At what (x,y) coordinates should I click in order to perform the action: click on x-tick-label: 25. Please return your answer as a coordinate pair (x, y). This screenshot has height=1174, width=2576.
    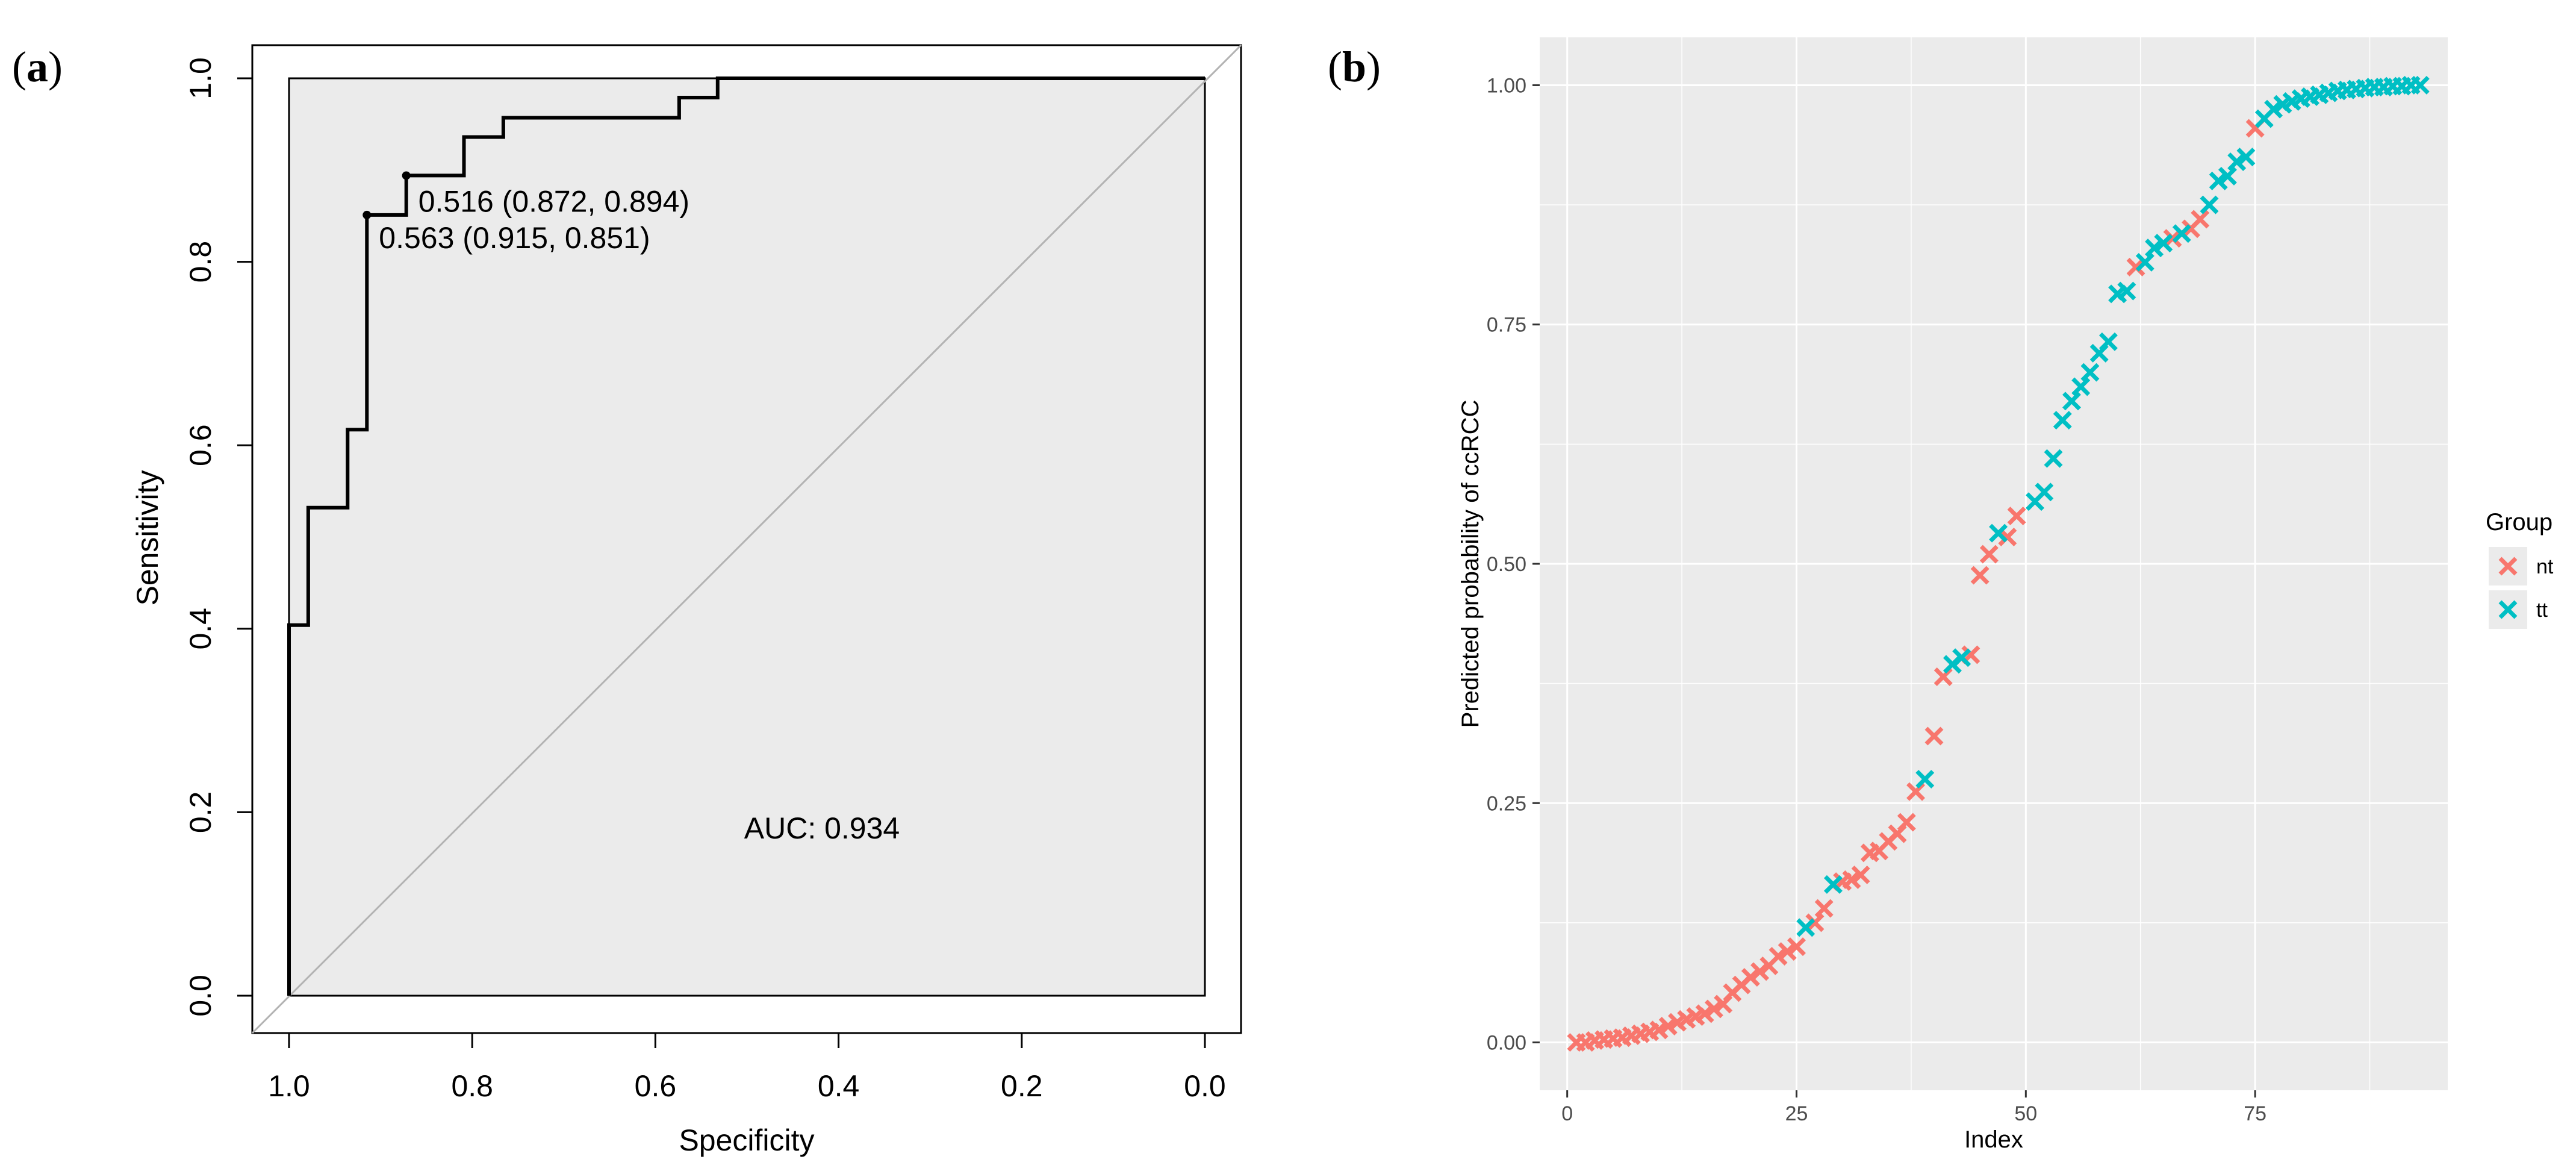
    Looking at the image, I should click on (1797, 1113).